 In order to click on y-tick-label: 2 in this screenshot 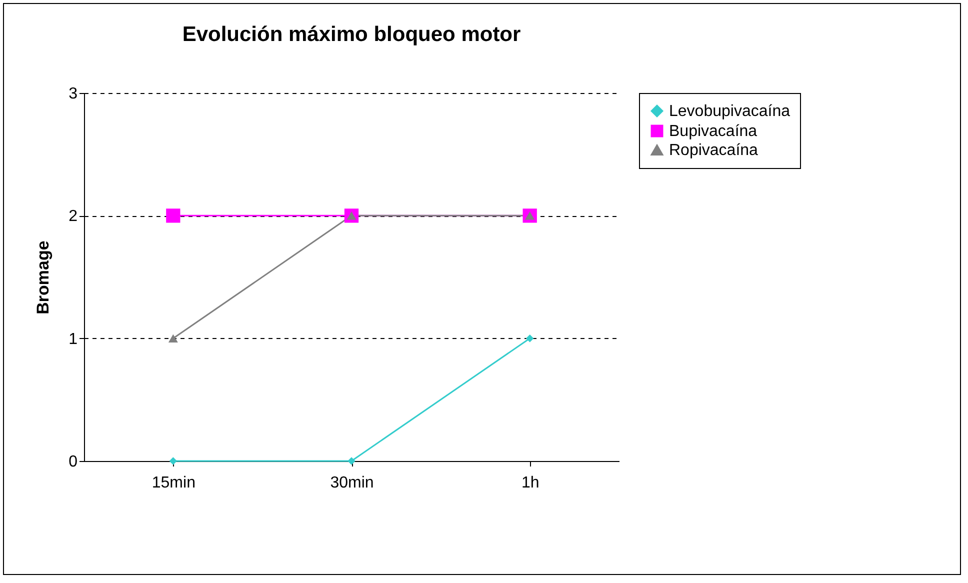, I will do `click(73, 217)`.